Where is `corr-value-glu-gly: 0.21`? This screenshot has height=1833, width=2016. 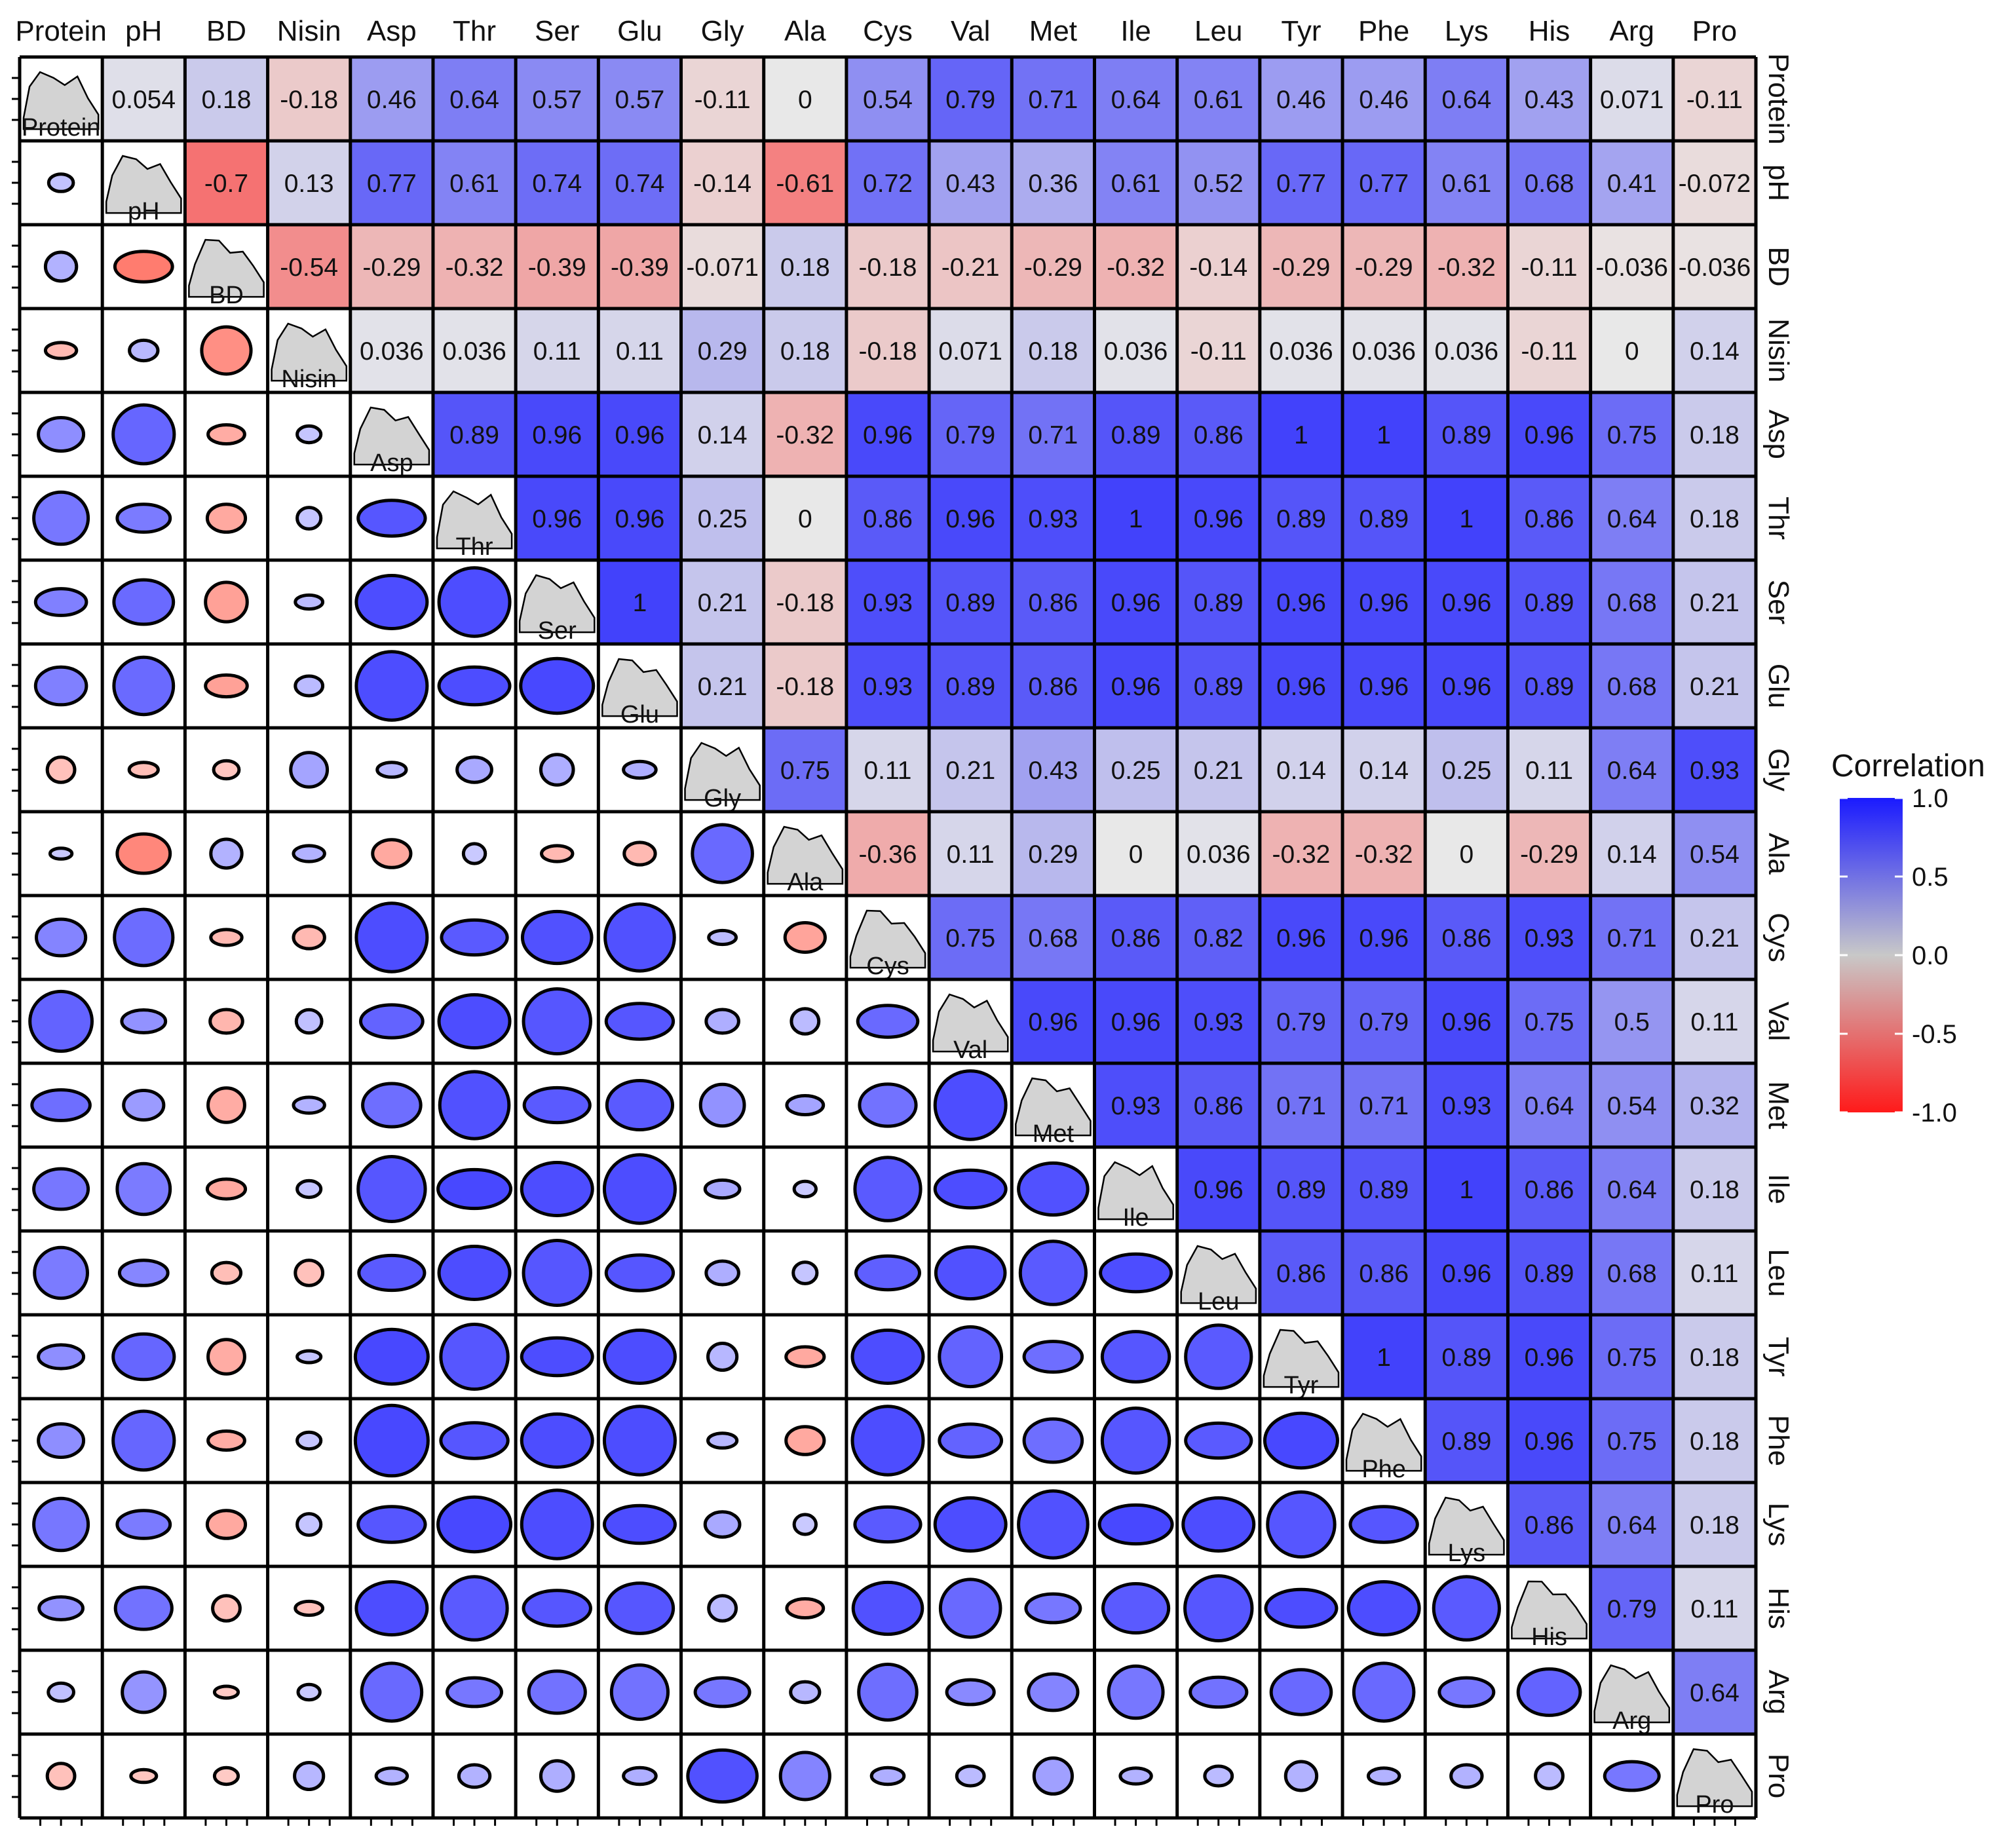
corr-value-glu-gly: 0.21 is located at coordinates (723, 687).